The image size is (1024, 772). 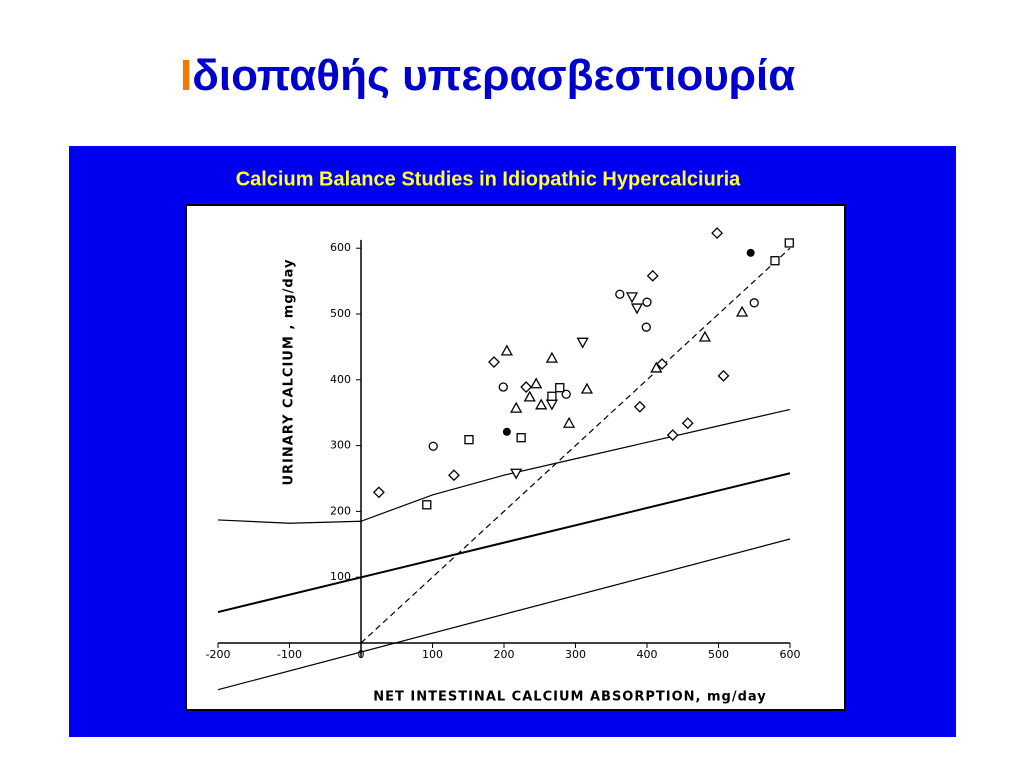 What do you see at coordinates (340, 247) in the screenshot?
I see `y-tick-label: 600` at bounding box center [340, 247].